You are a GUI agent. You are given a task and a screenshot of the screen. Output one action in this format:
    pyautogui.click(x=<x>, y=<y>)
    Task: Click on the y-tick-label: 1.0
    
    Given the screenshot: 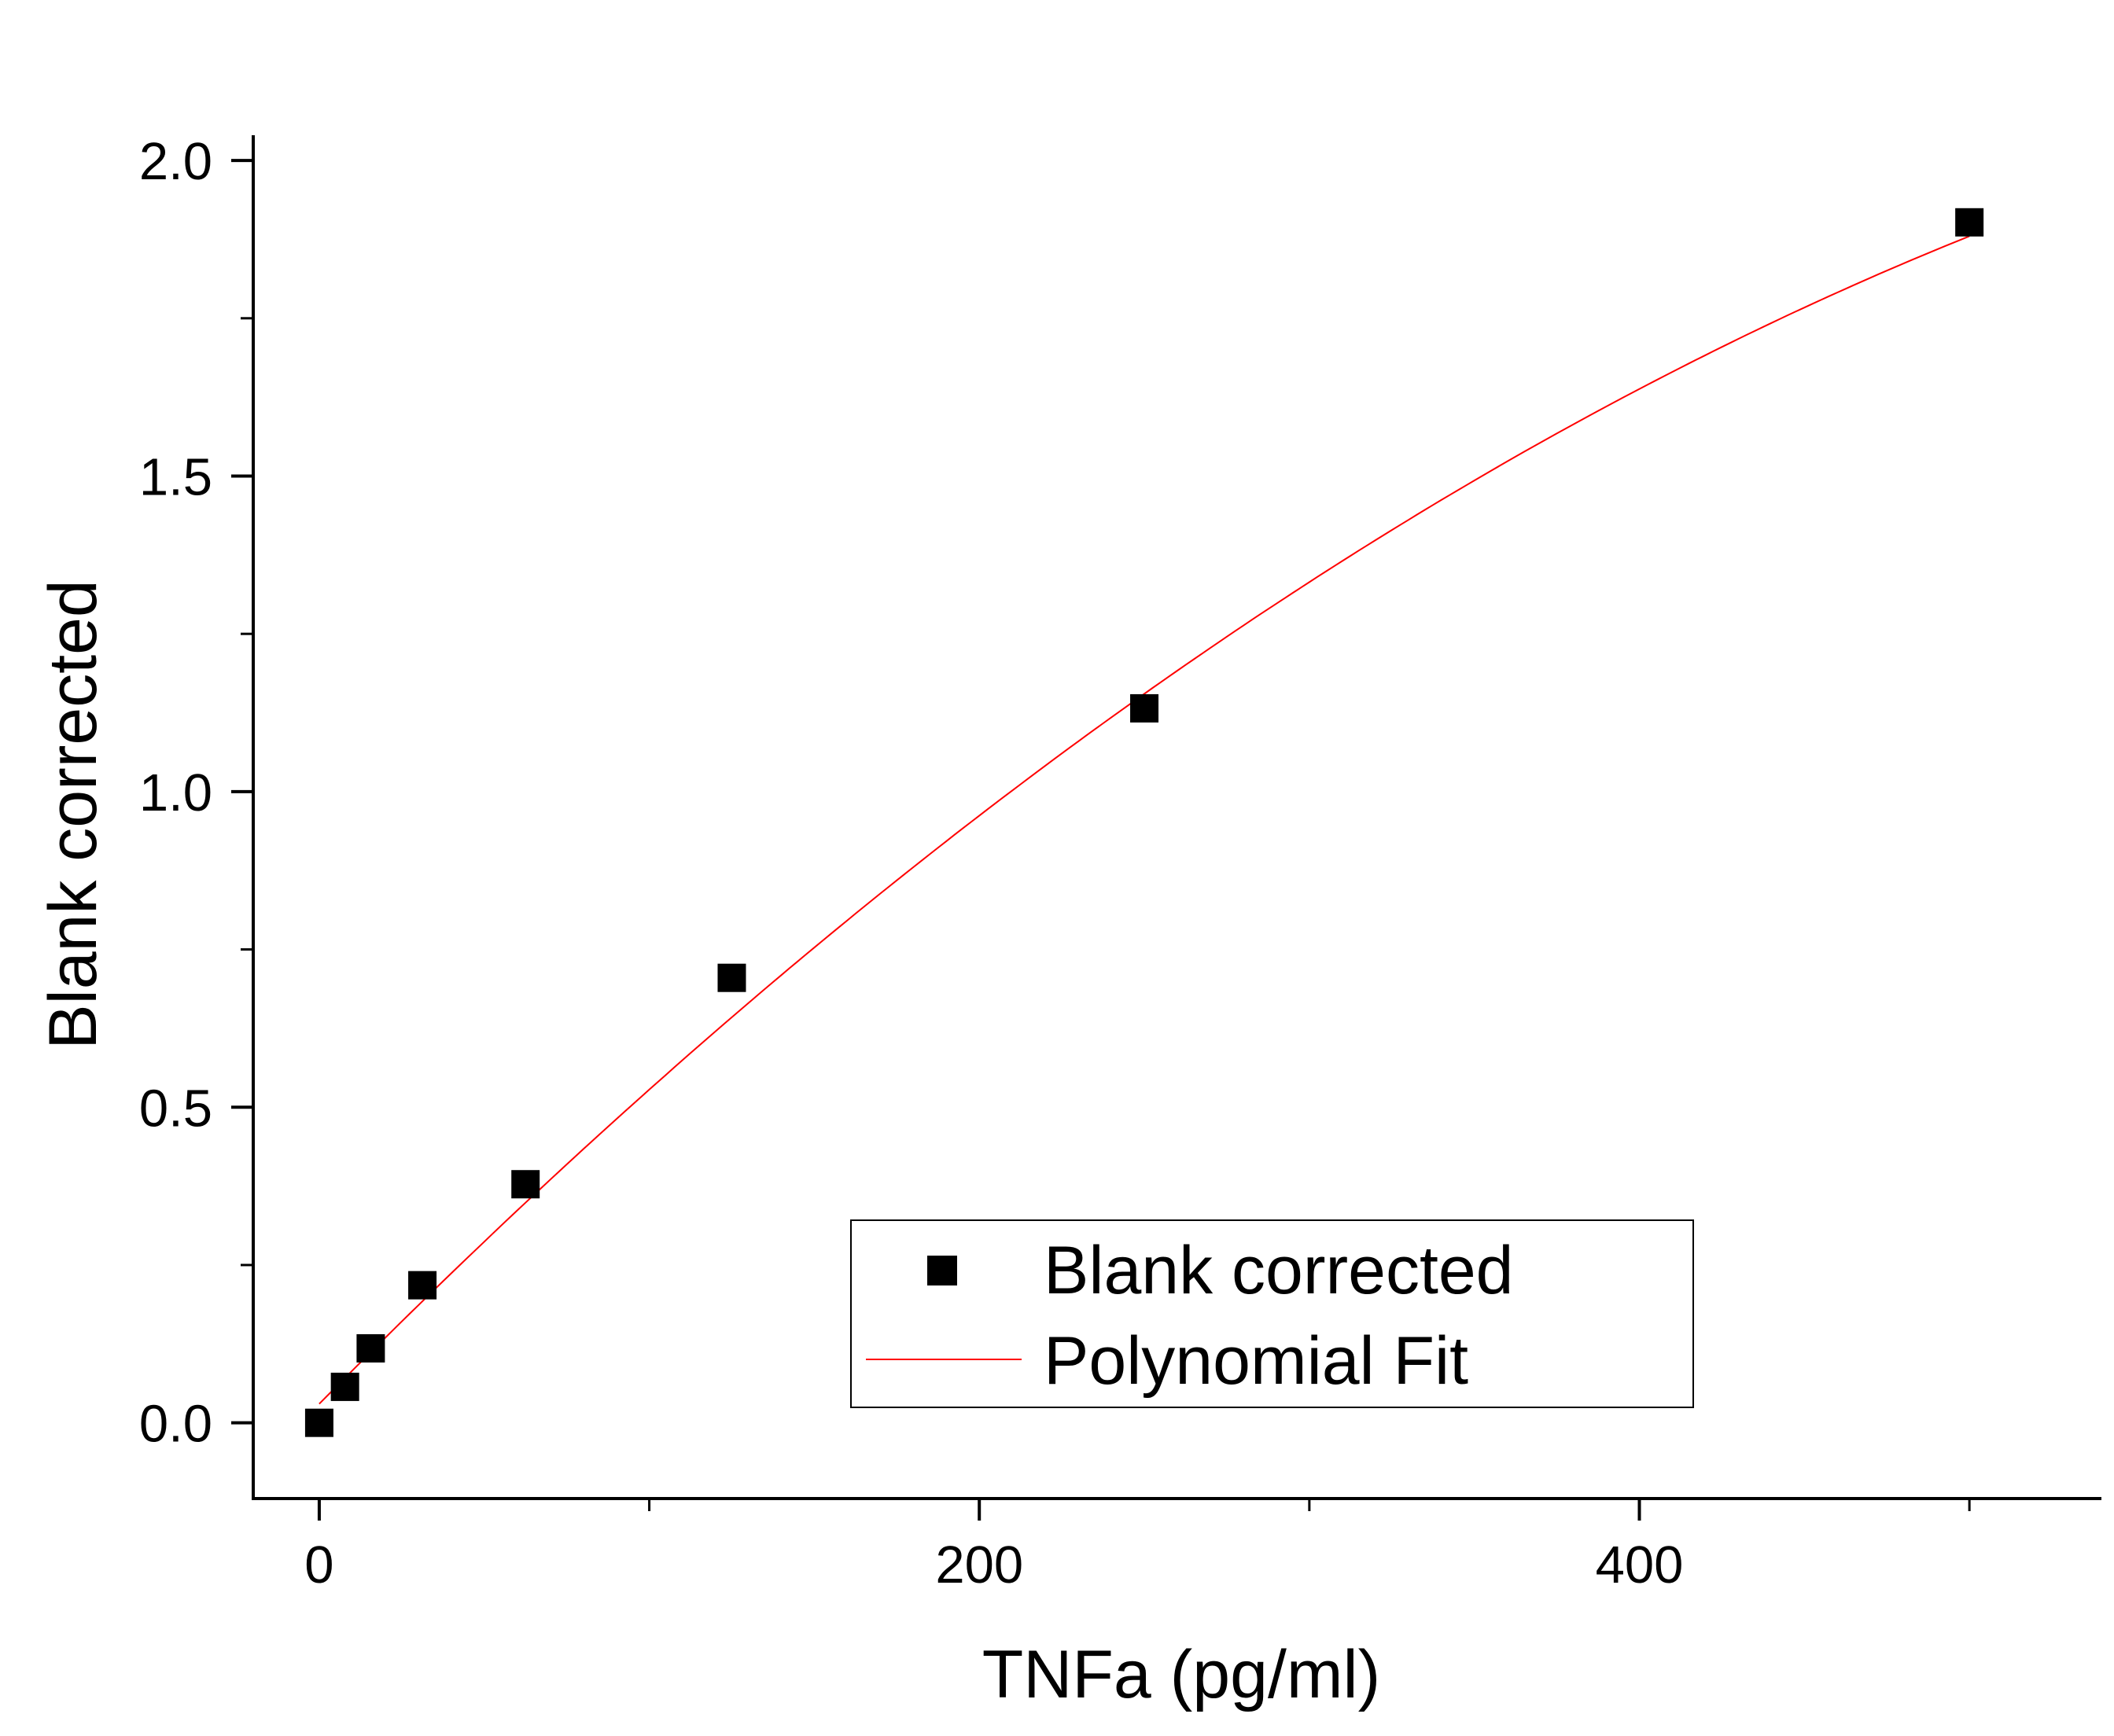 What is the action you would take?
    pyautogui.click(x=175, y=793)
    